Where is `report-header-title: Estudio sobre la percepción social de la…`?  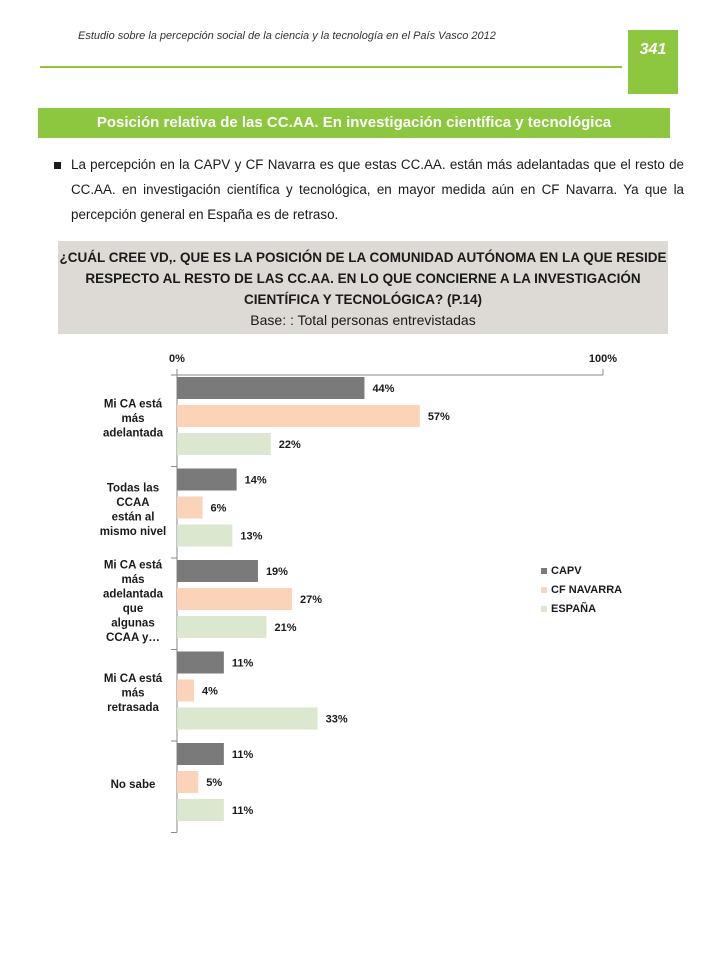
report-header-title: Estudio sobre la percepción social de la… is located at coordinates (287, 36).